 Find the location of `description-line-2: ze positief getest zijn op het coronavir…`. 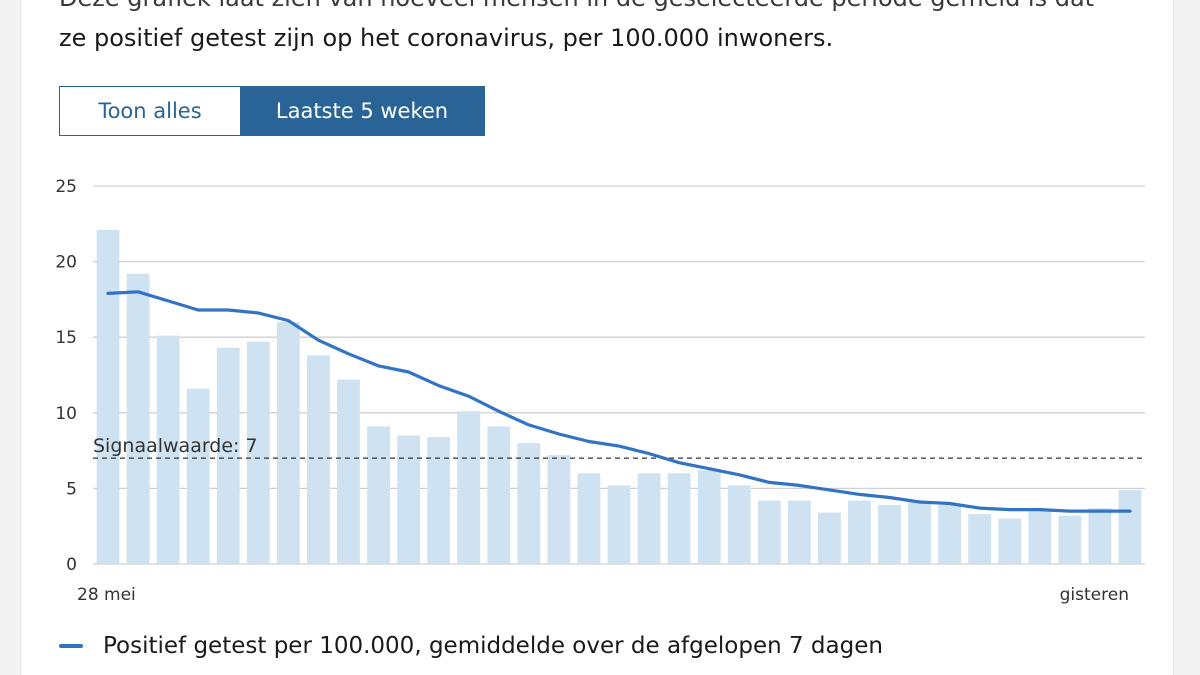

description-line-2: ze positief getest zijn op het coronavir… is located at coordinates (446, 38).